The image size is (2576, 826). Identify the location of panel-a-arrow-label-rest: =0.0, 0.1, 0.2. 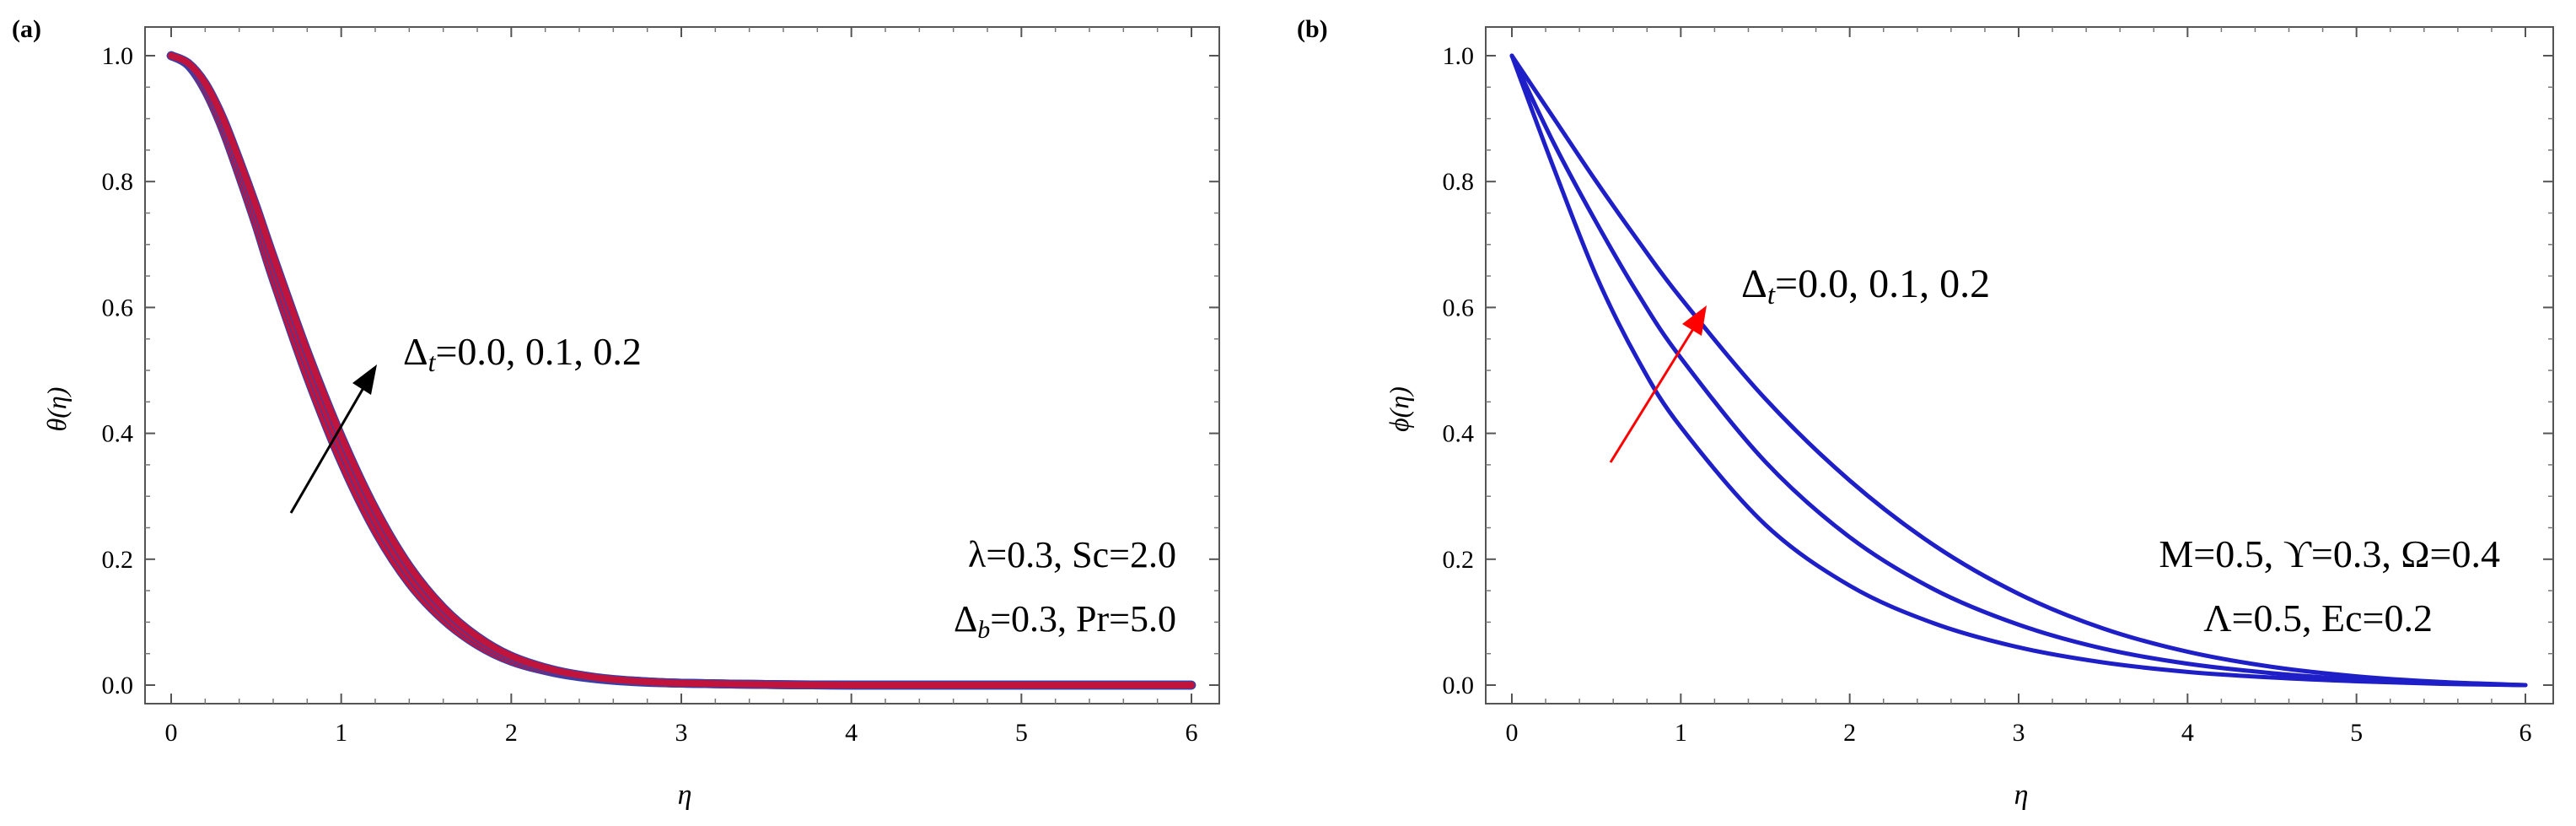
(538, 351).